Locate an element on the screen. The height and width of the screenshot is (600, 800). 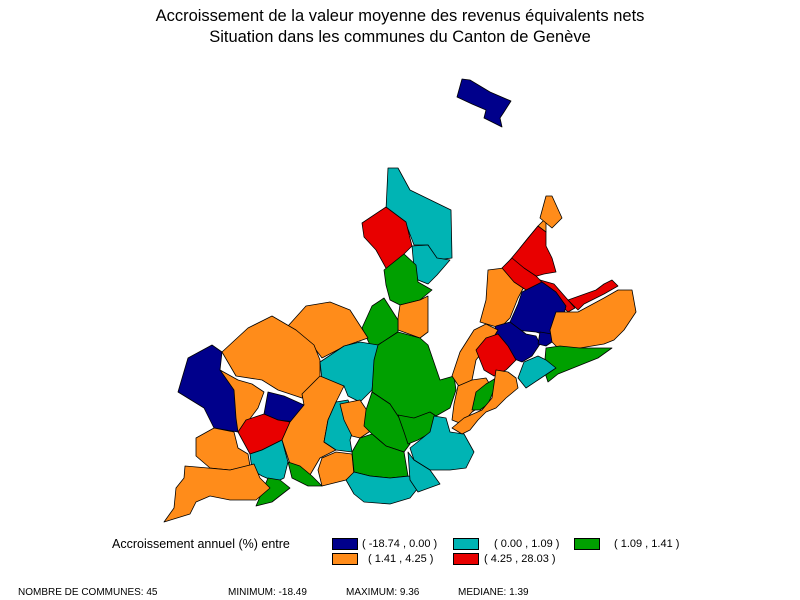
legend-text-2: ( 0.00 , 1.09 ) is located at coordinates (527, 544).